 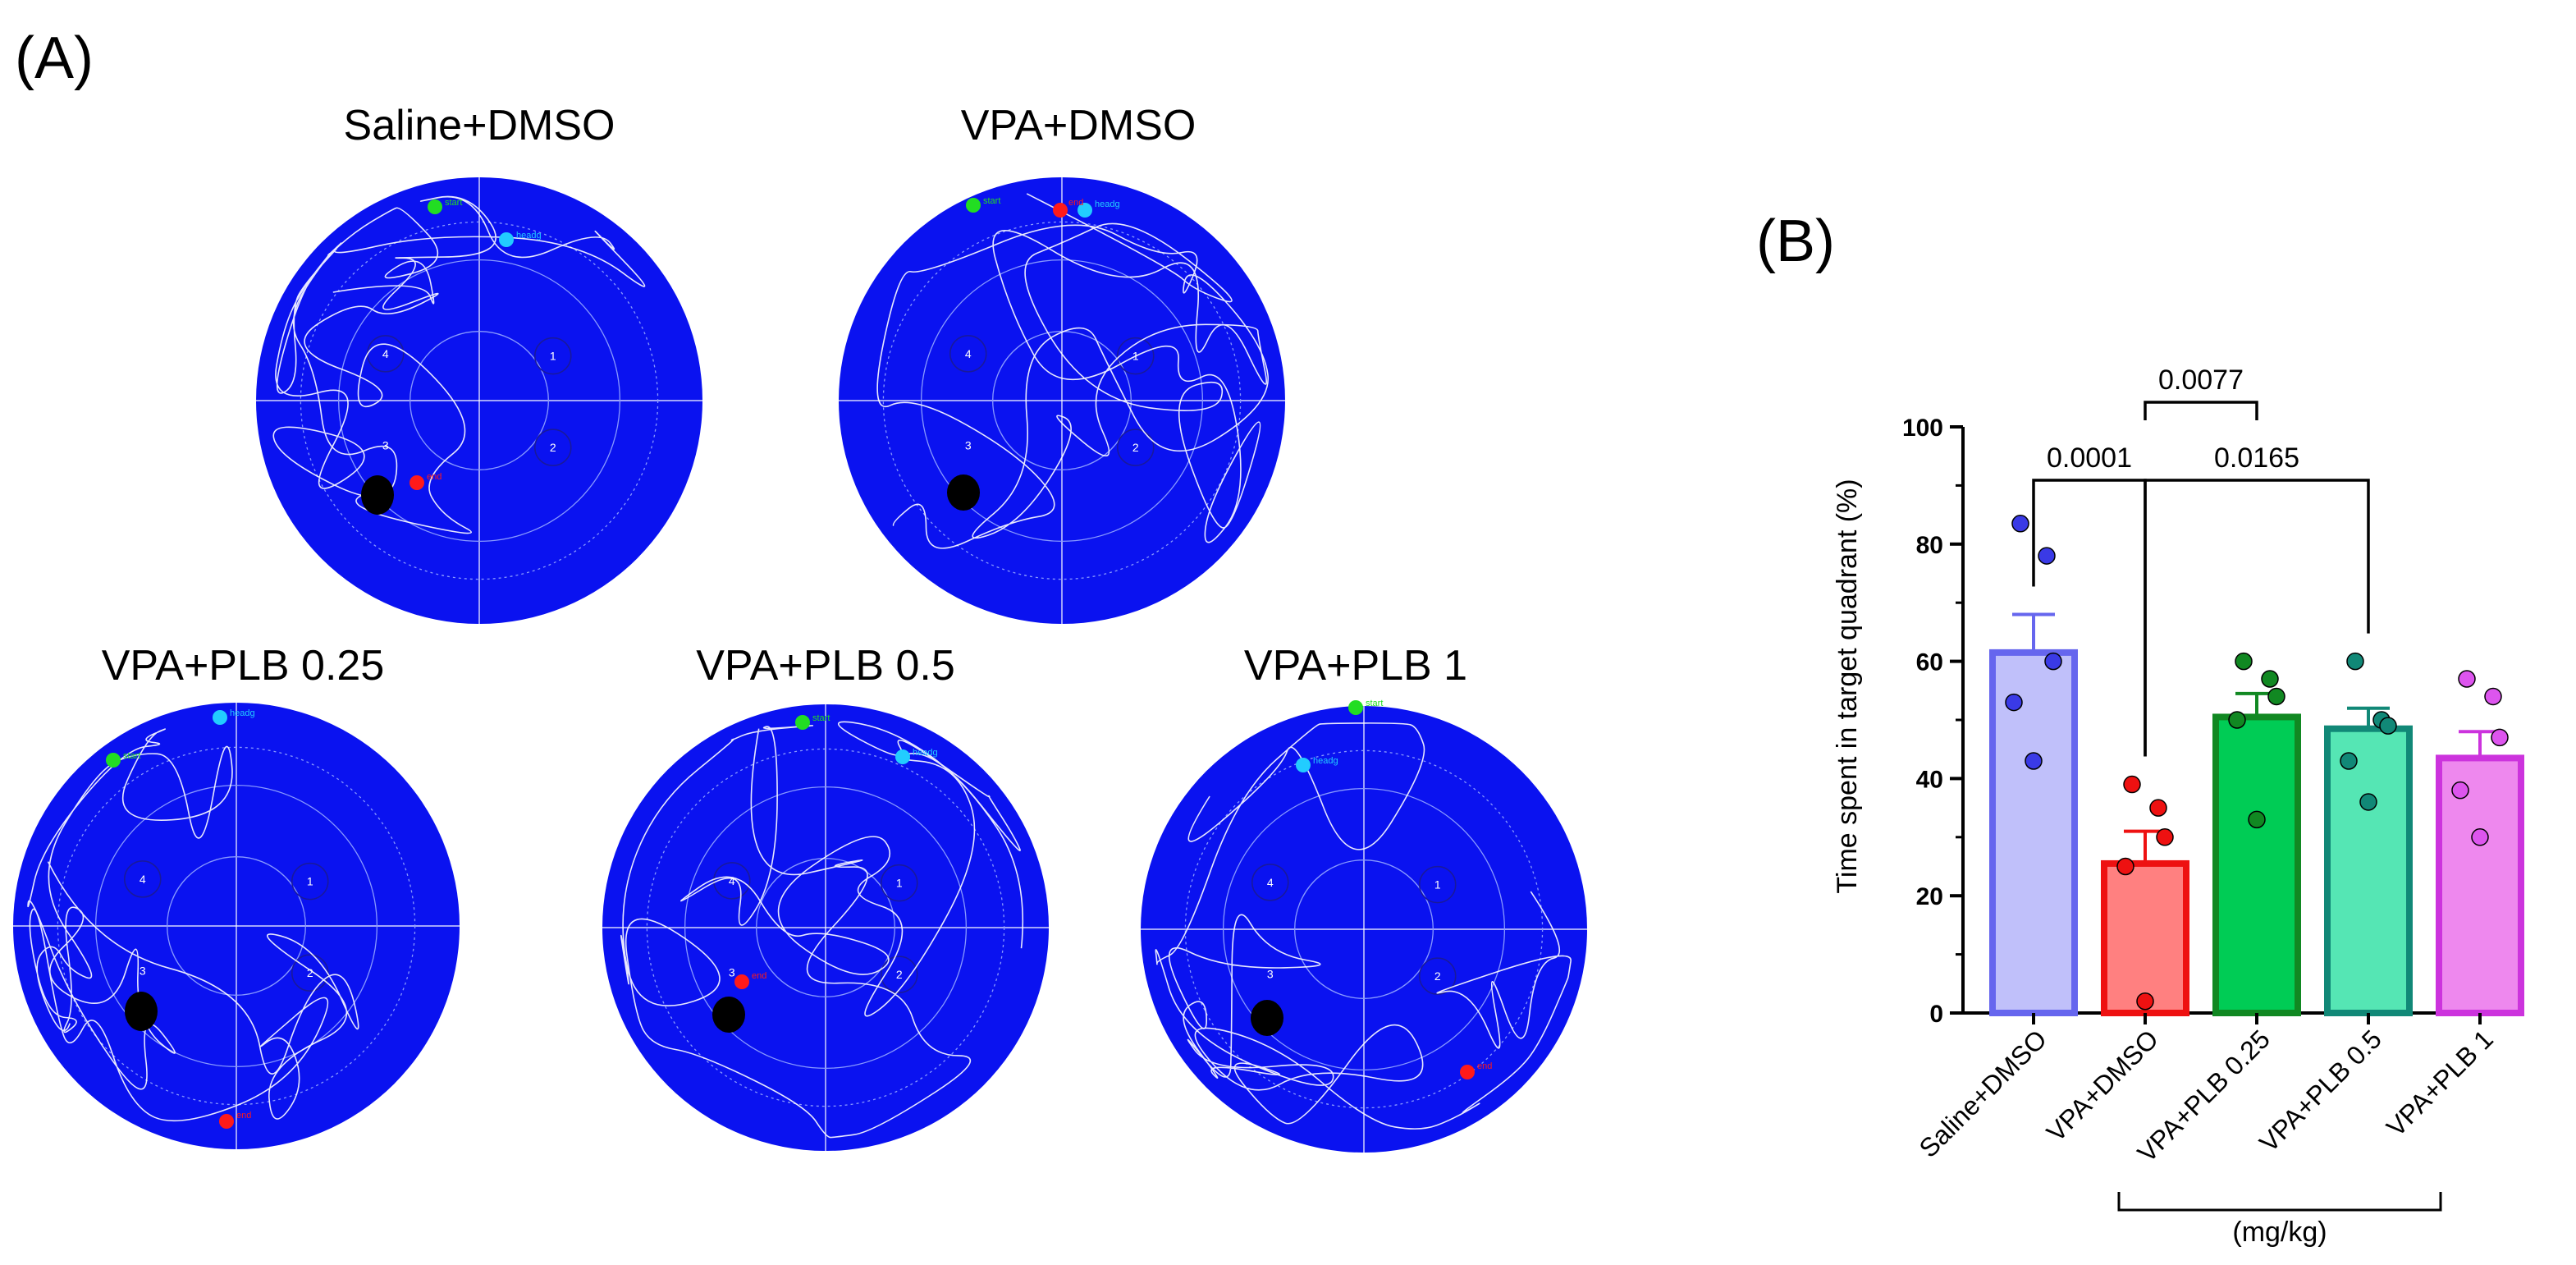 What do you see at coordinates (1795, 241) in the screenshot?
I see `panel-b-label: (B)` at bounding box center [1795, 241].